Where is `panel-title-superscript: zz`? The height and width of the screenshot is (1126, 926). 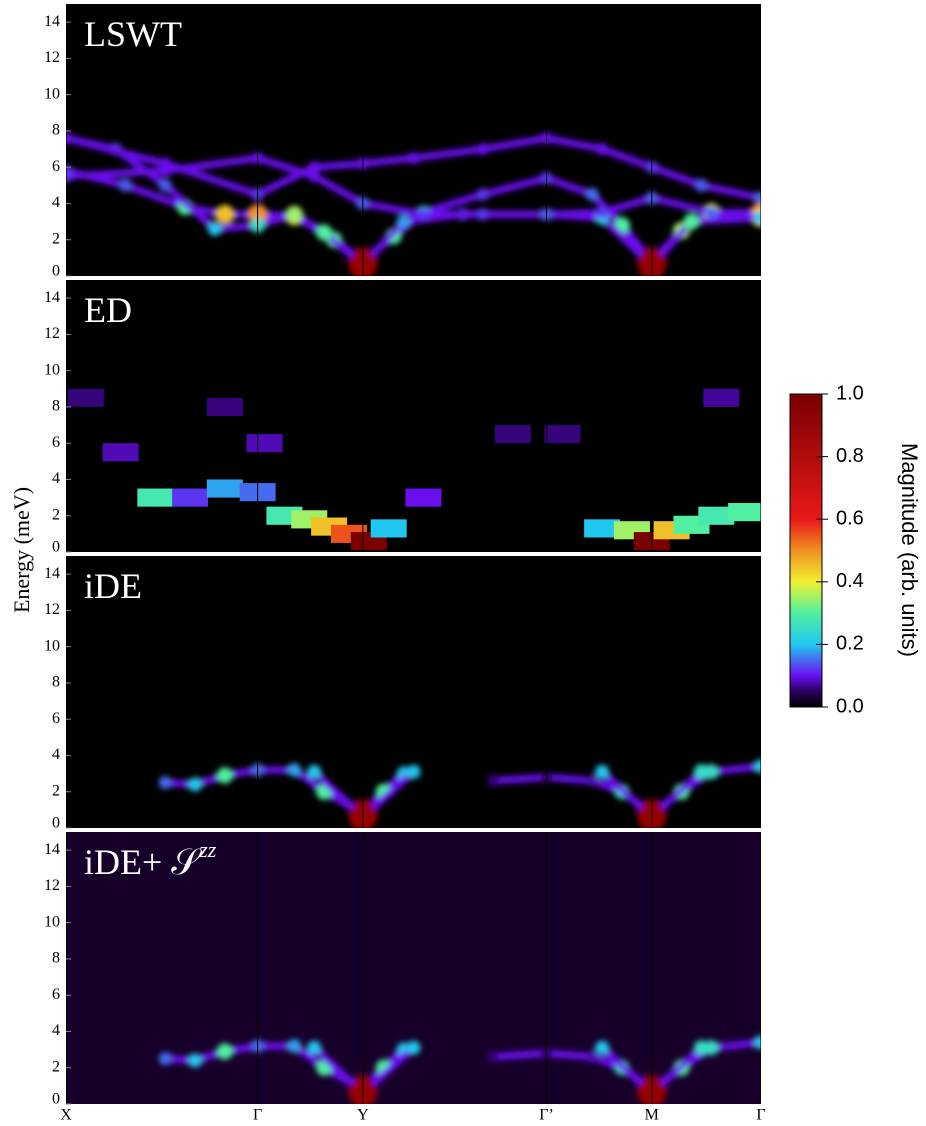 panel-title-superscript: zz is located at coordinates (207, 849).